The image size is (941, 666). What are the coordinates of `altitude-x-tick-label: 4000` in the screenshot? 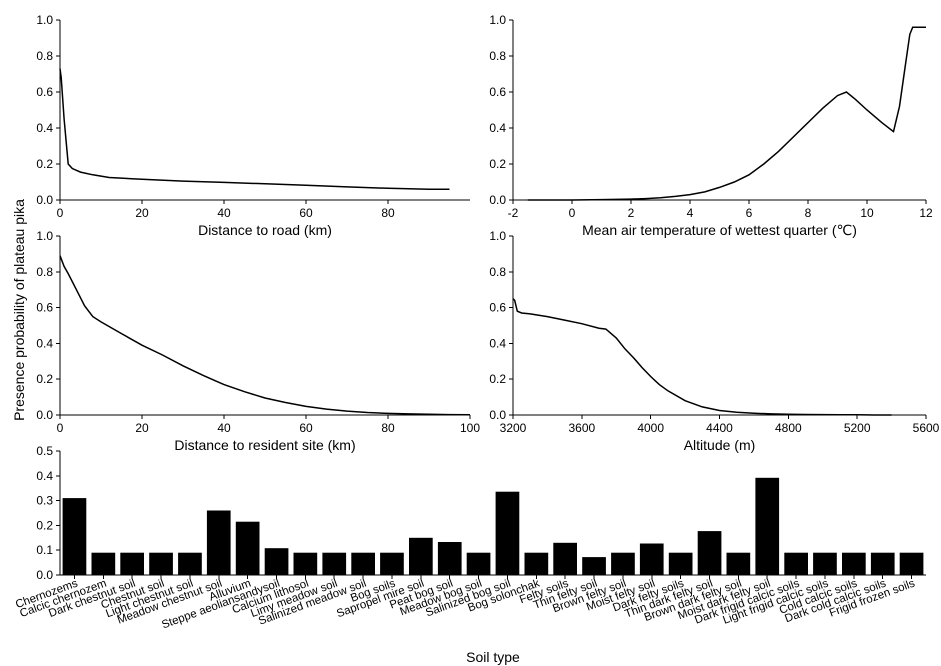 It's located at (650, 428).